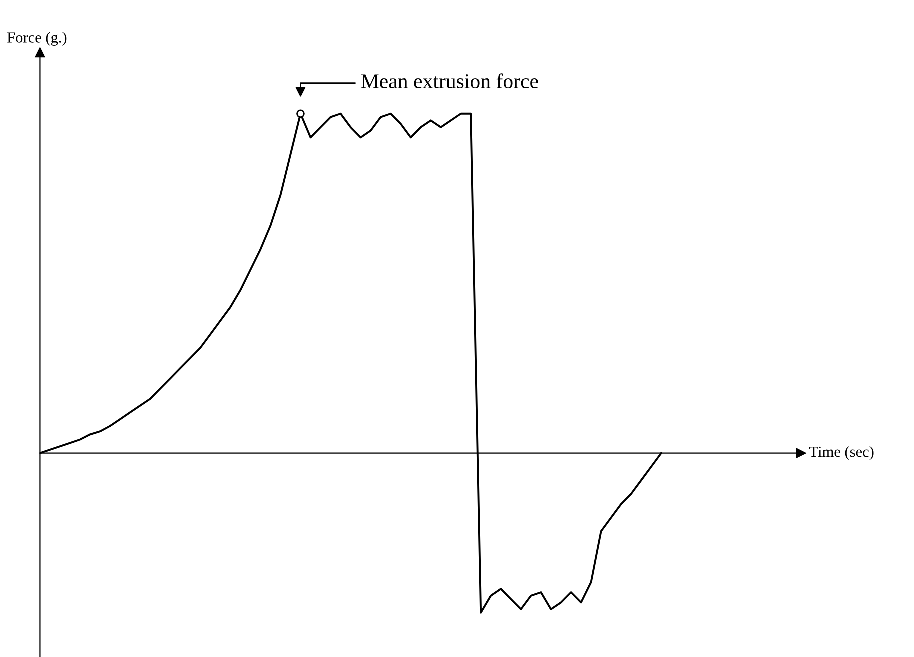 This screenshot has width=914, height=657. Describe the element at coordinates (37, 39) in the screenshot. I see `y-axis-title: Force (g.)` at that location.